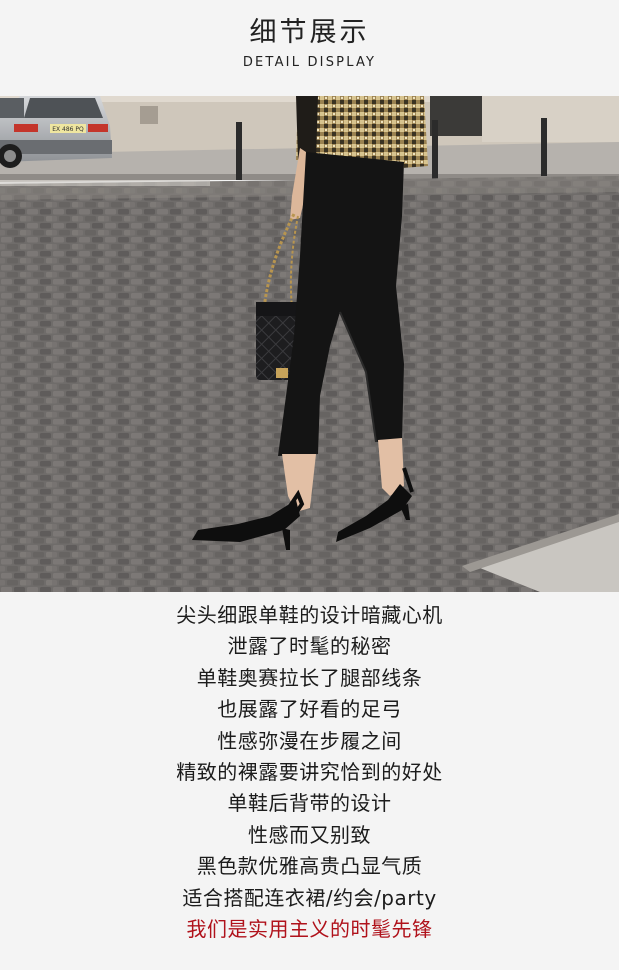 Image resolution: width=619 pixels, height=970 pixels. What do you see at coordinates (374, 513) in the screenshot?
I see `slingback-heel-right` at bounding box center [374, 513].